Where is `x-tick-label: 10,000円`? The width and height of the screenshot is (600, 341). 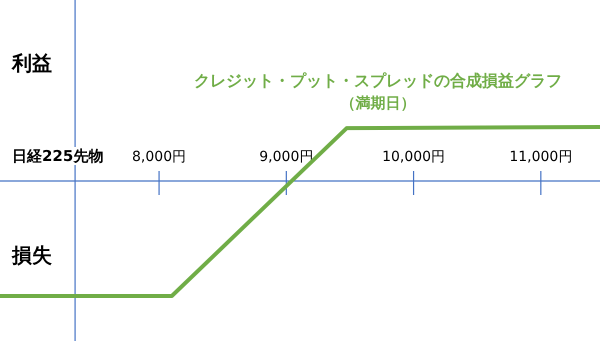 x-tick-label: 10,000円 is located at coordinates (414, 157).